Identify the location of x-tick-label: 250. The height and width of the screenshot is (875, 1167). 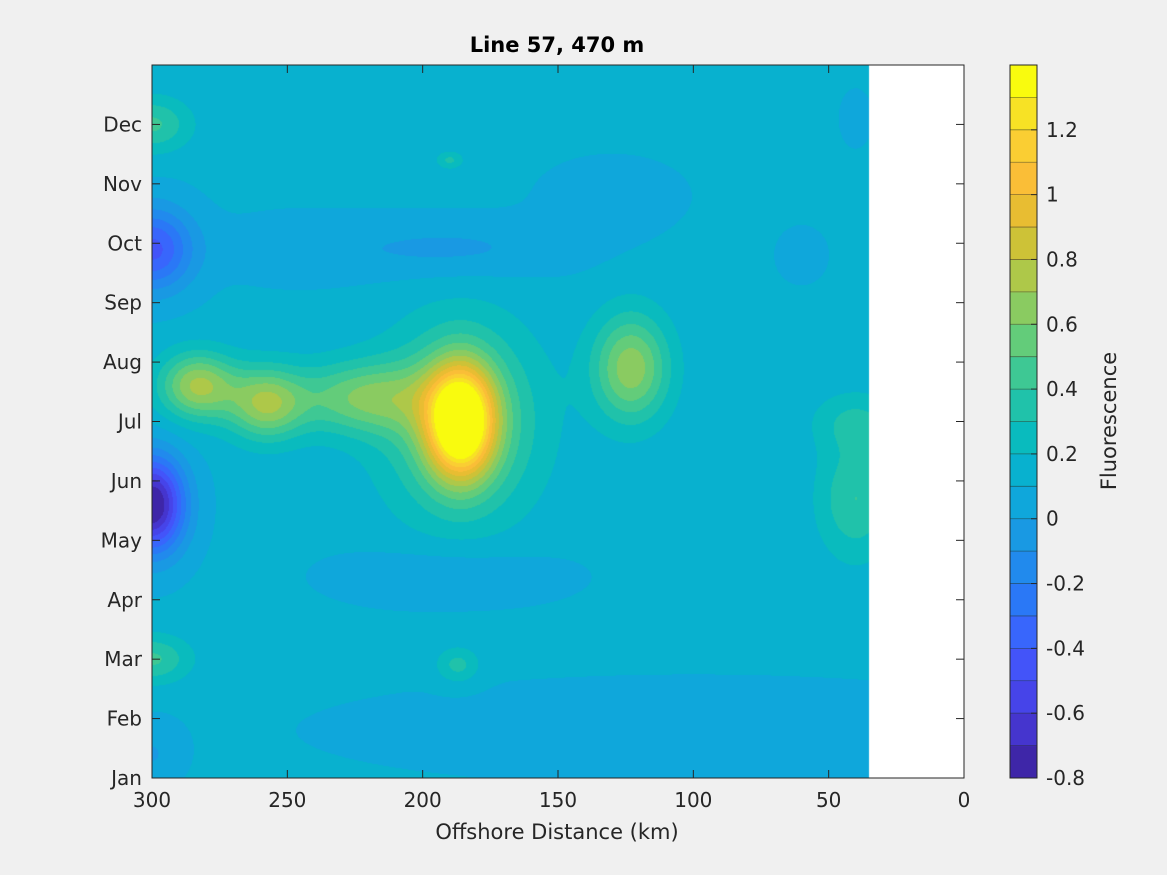
(287, 800).